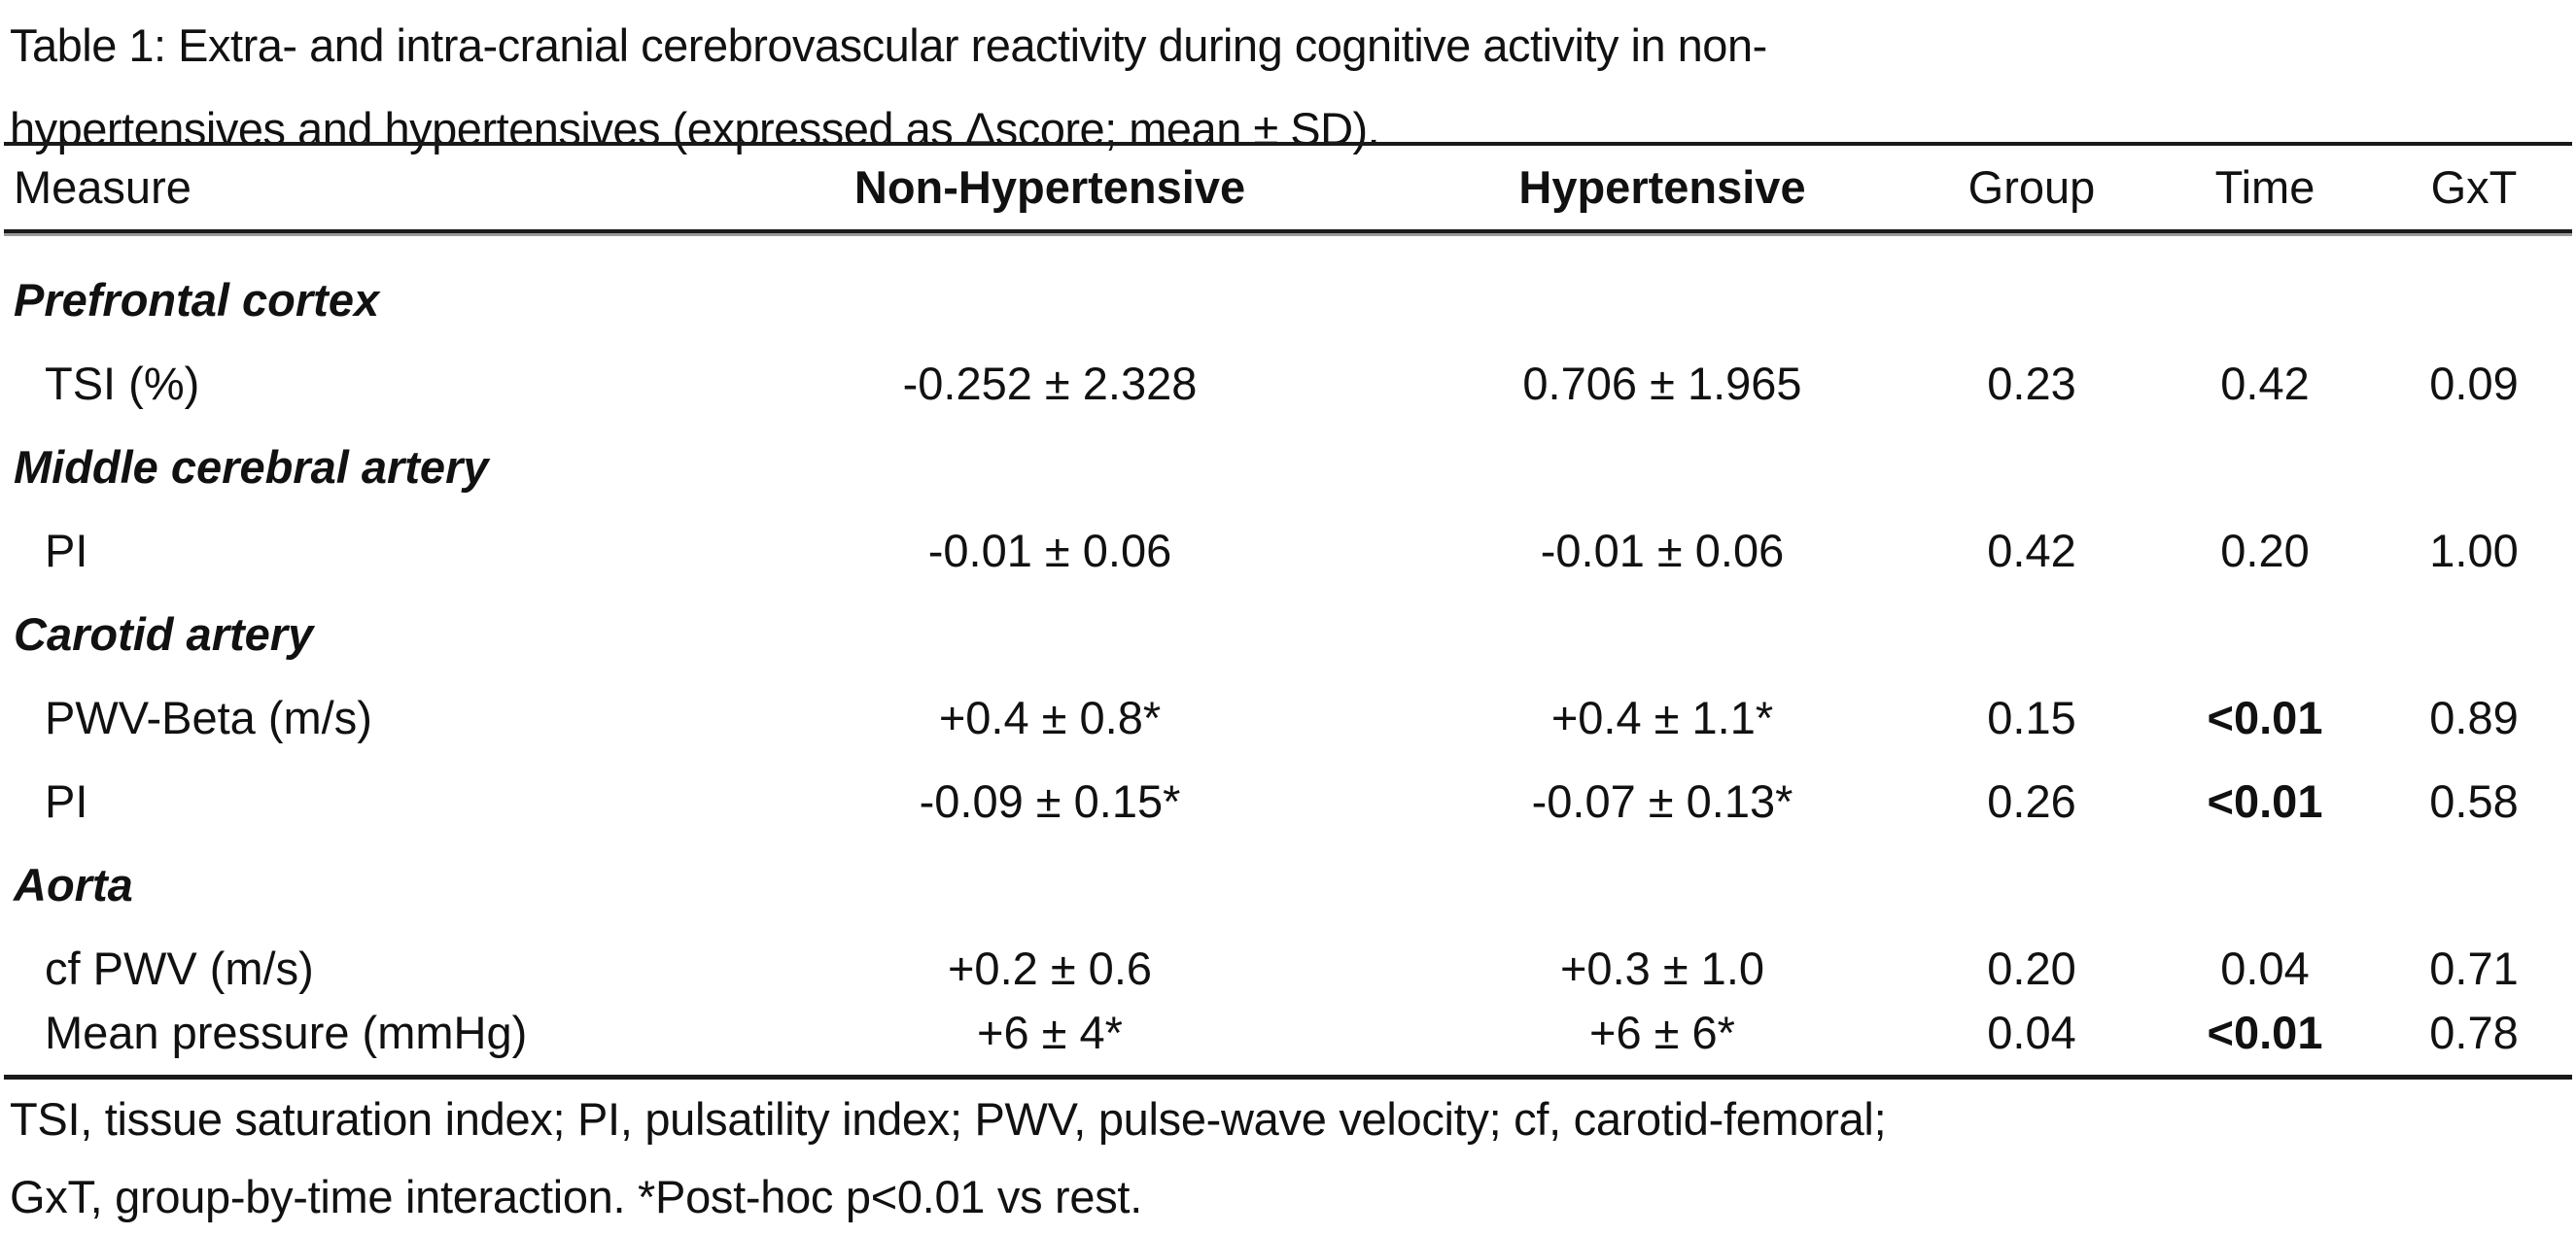  What do you see at coordinates (1050, 801) in the screenshot?
I see `non-hypertensive-cell: -0.09 ± 0.15*` at bounding box center [1050, 801].